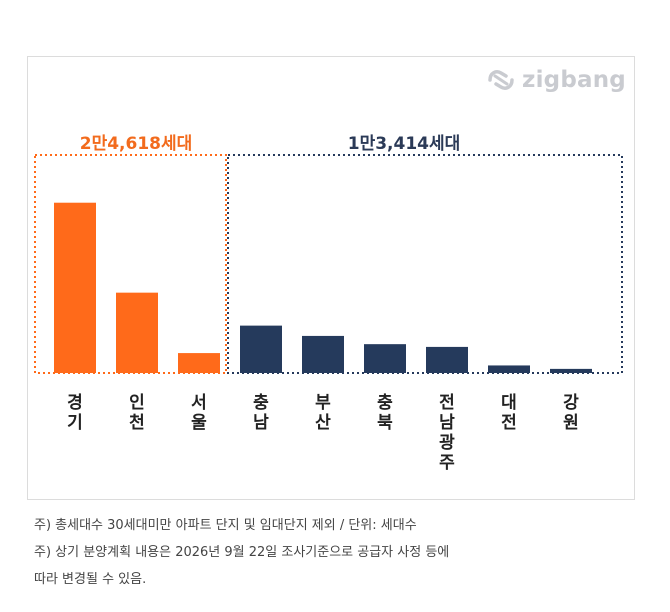 This screenshot has width=670, height=612. I want to click on zigbang-logo: zigbang, so click(556, 80).